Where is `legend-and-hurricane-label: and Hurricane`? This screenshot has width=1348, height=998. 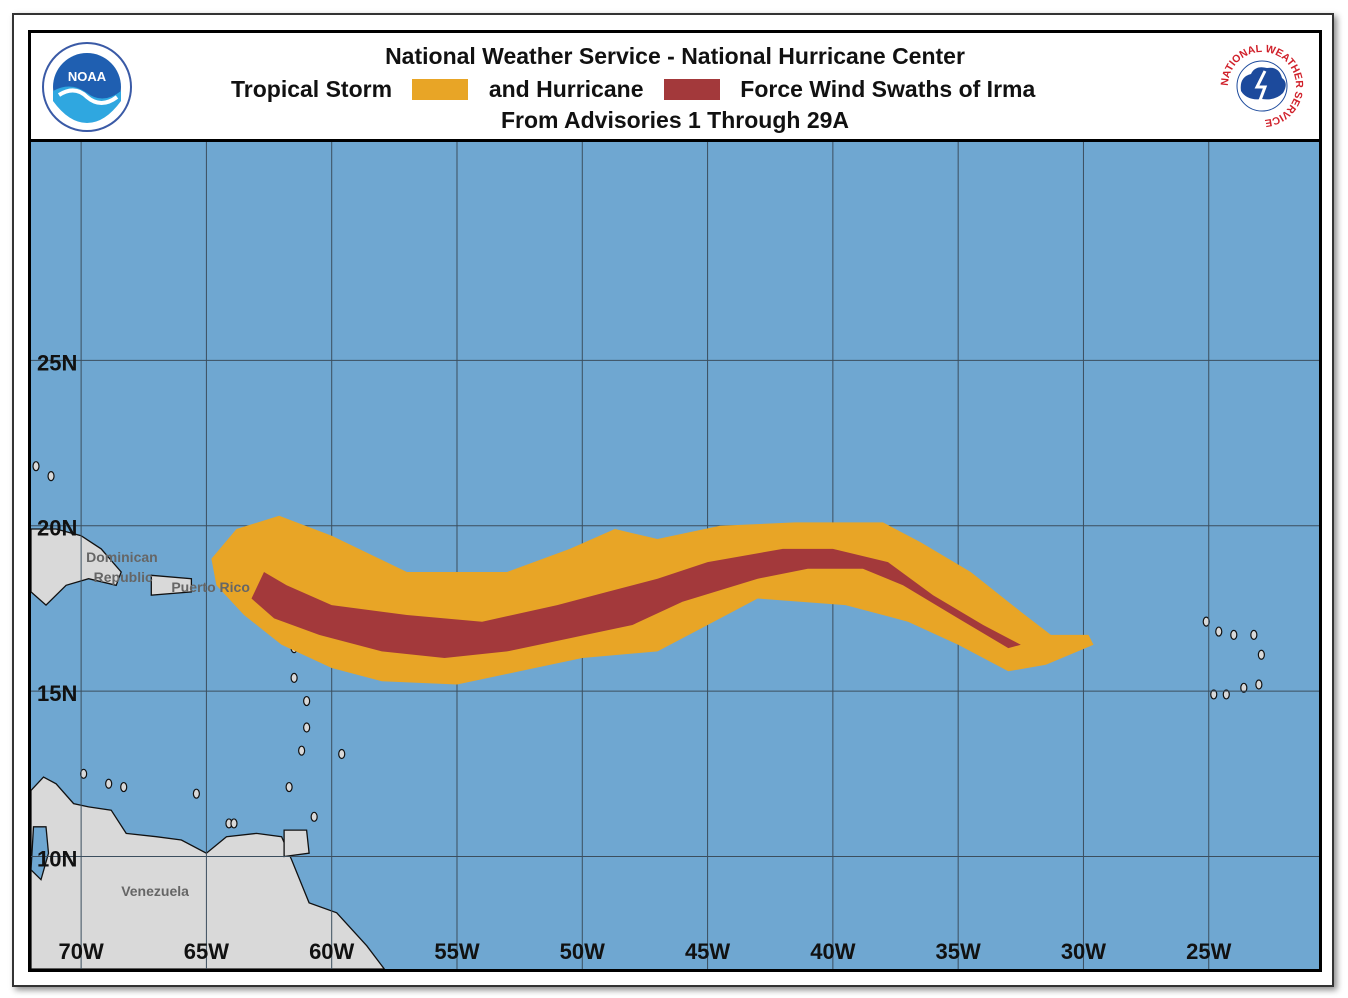
legend-and-hurricane-label: and Hurricane is located at coordinates (566, 89).